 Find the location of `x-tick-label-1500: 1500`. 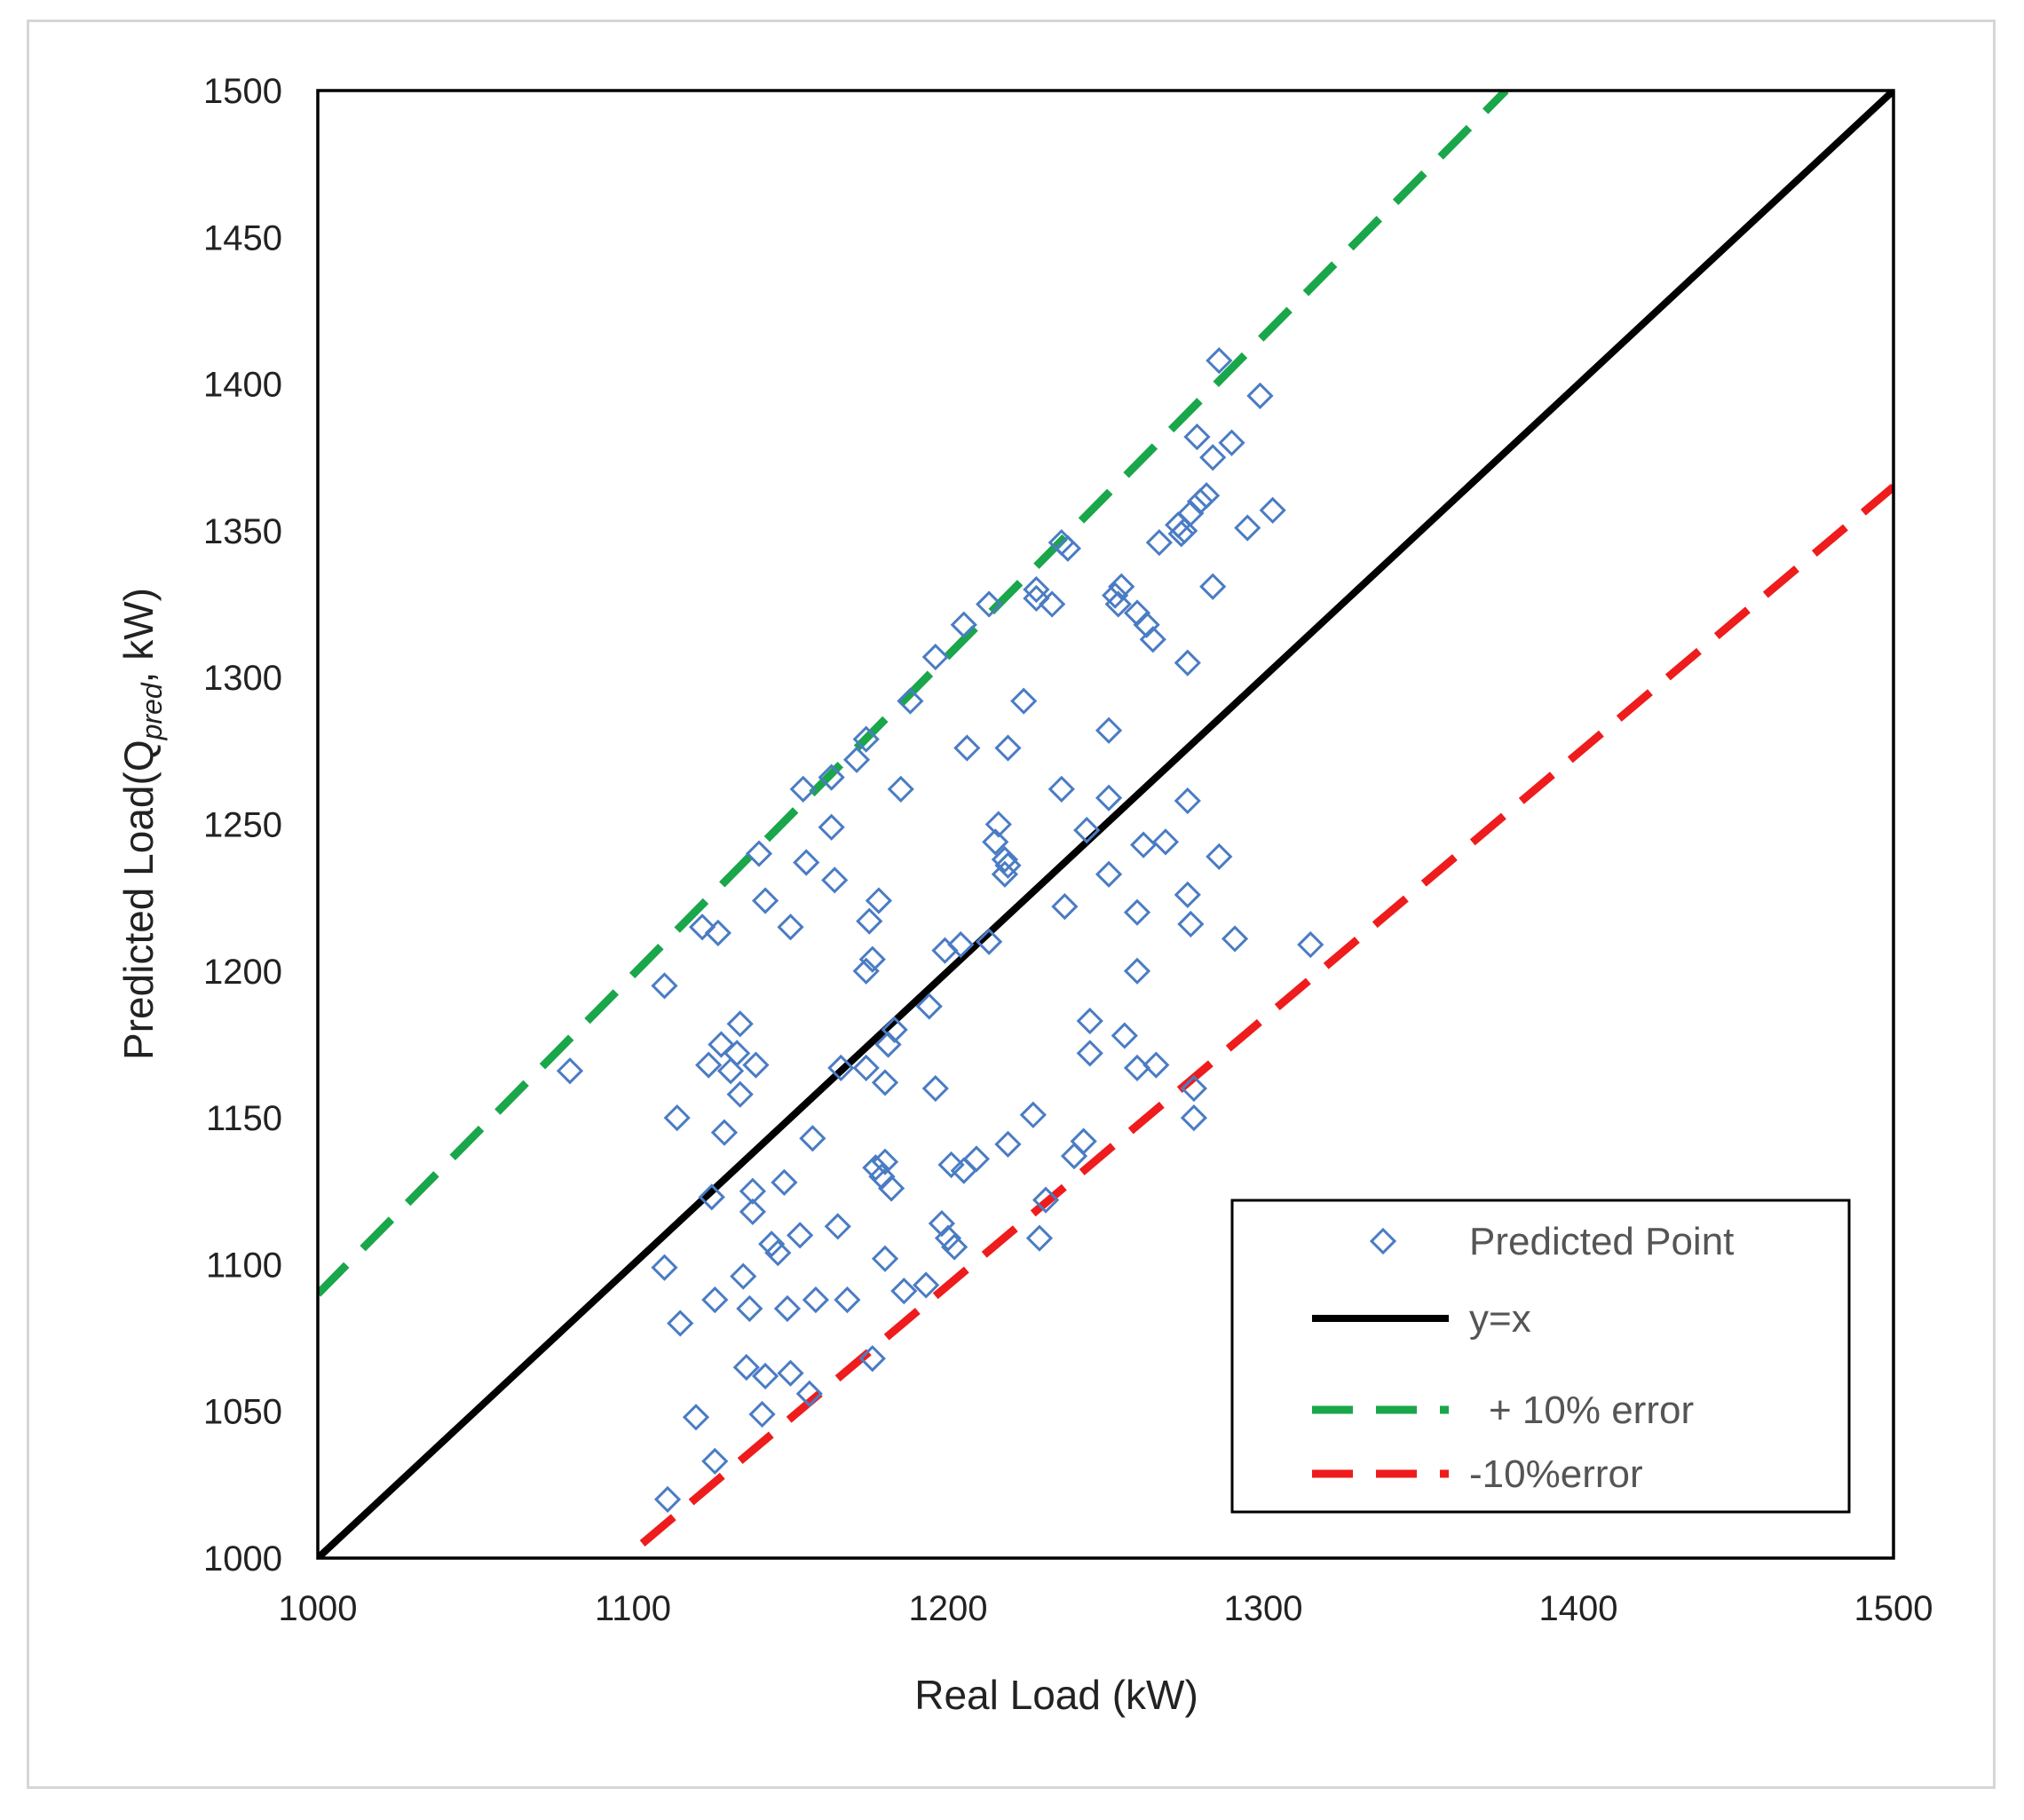

x-tick-label-1500: 1500 is located at coordinates (1893, 1608).